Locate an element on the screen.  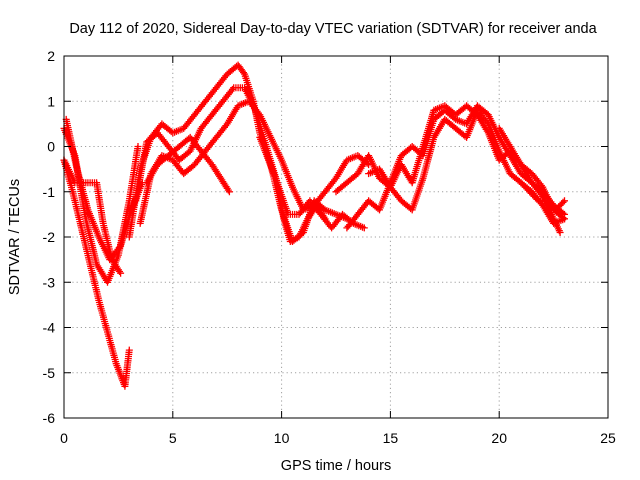
x-tick-label: 10 is located at coordinates (282, 438).